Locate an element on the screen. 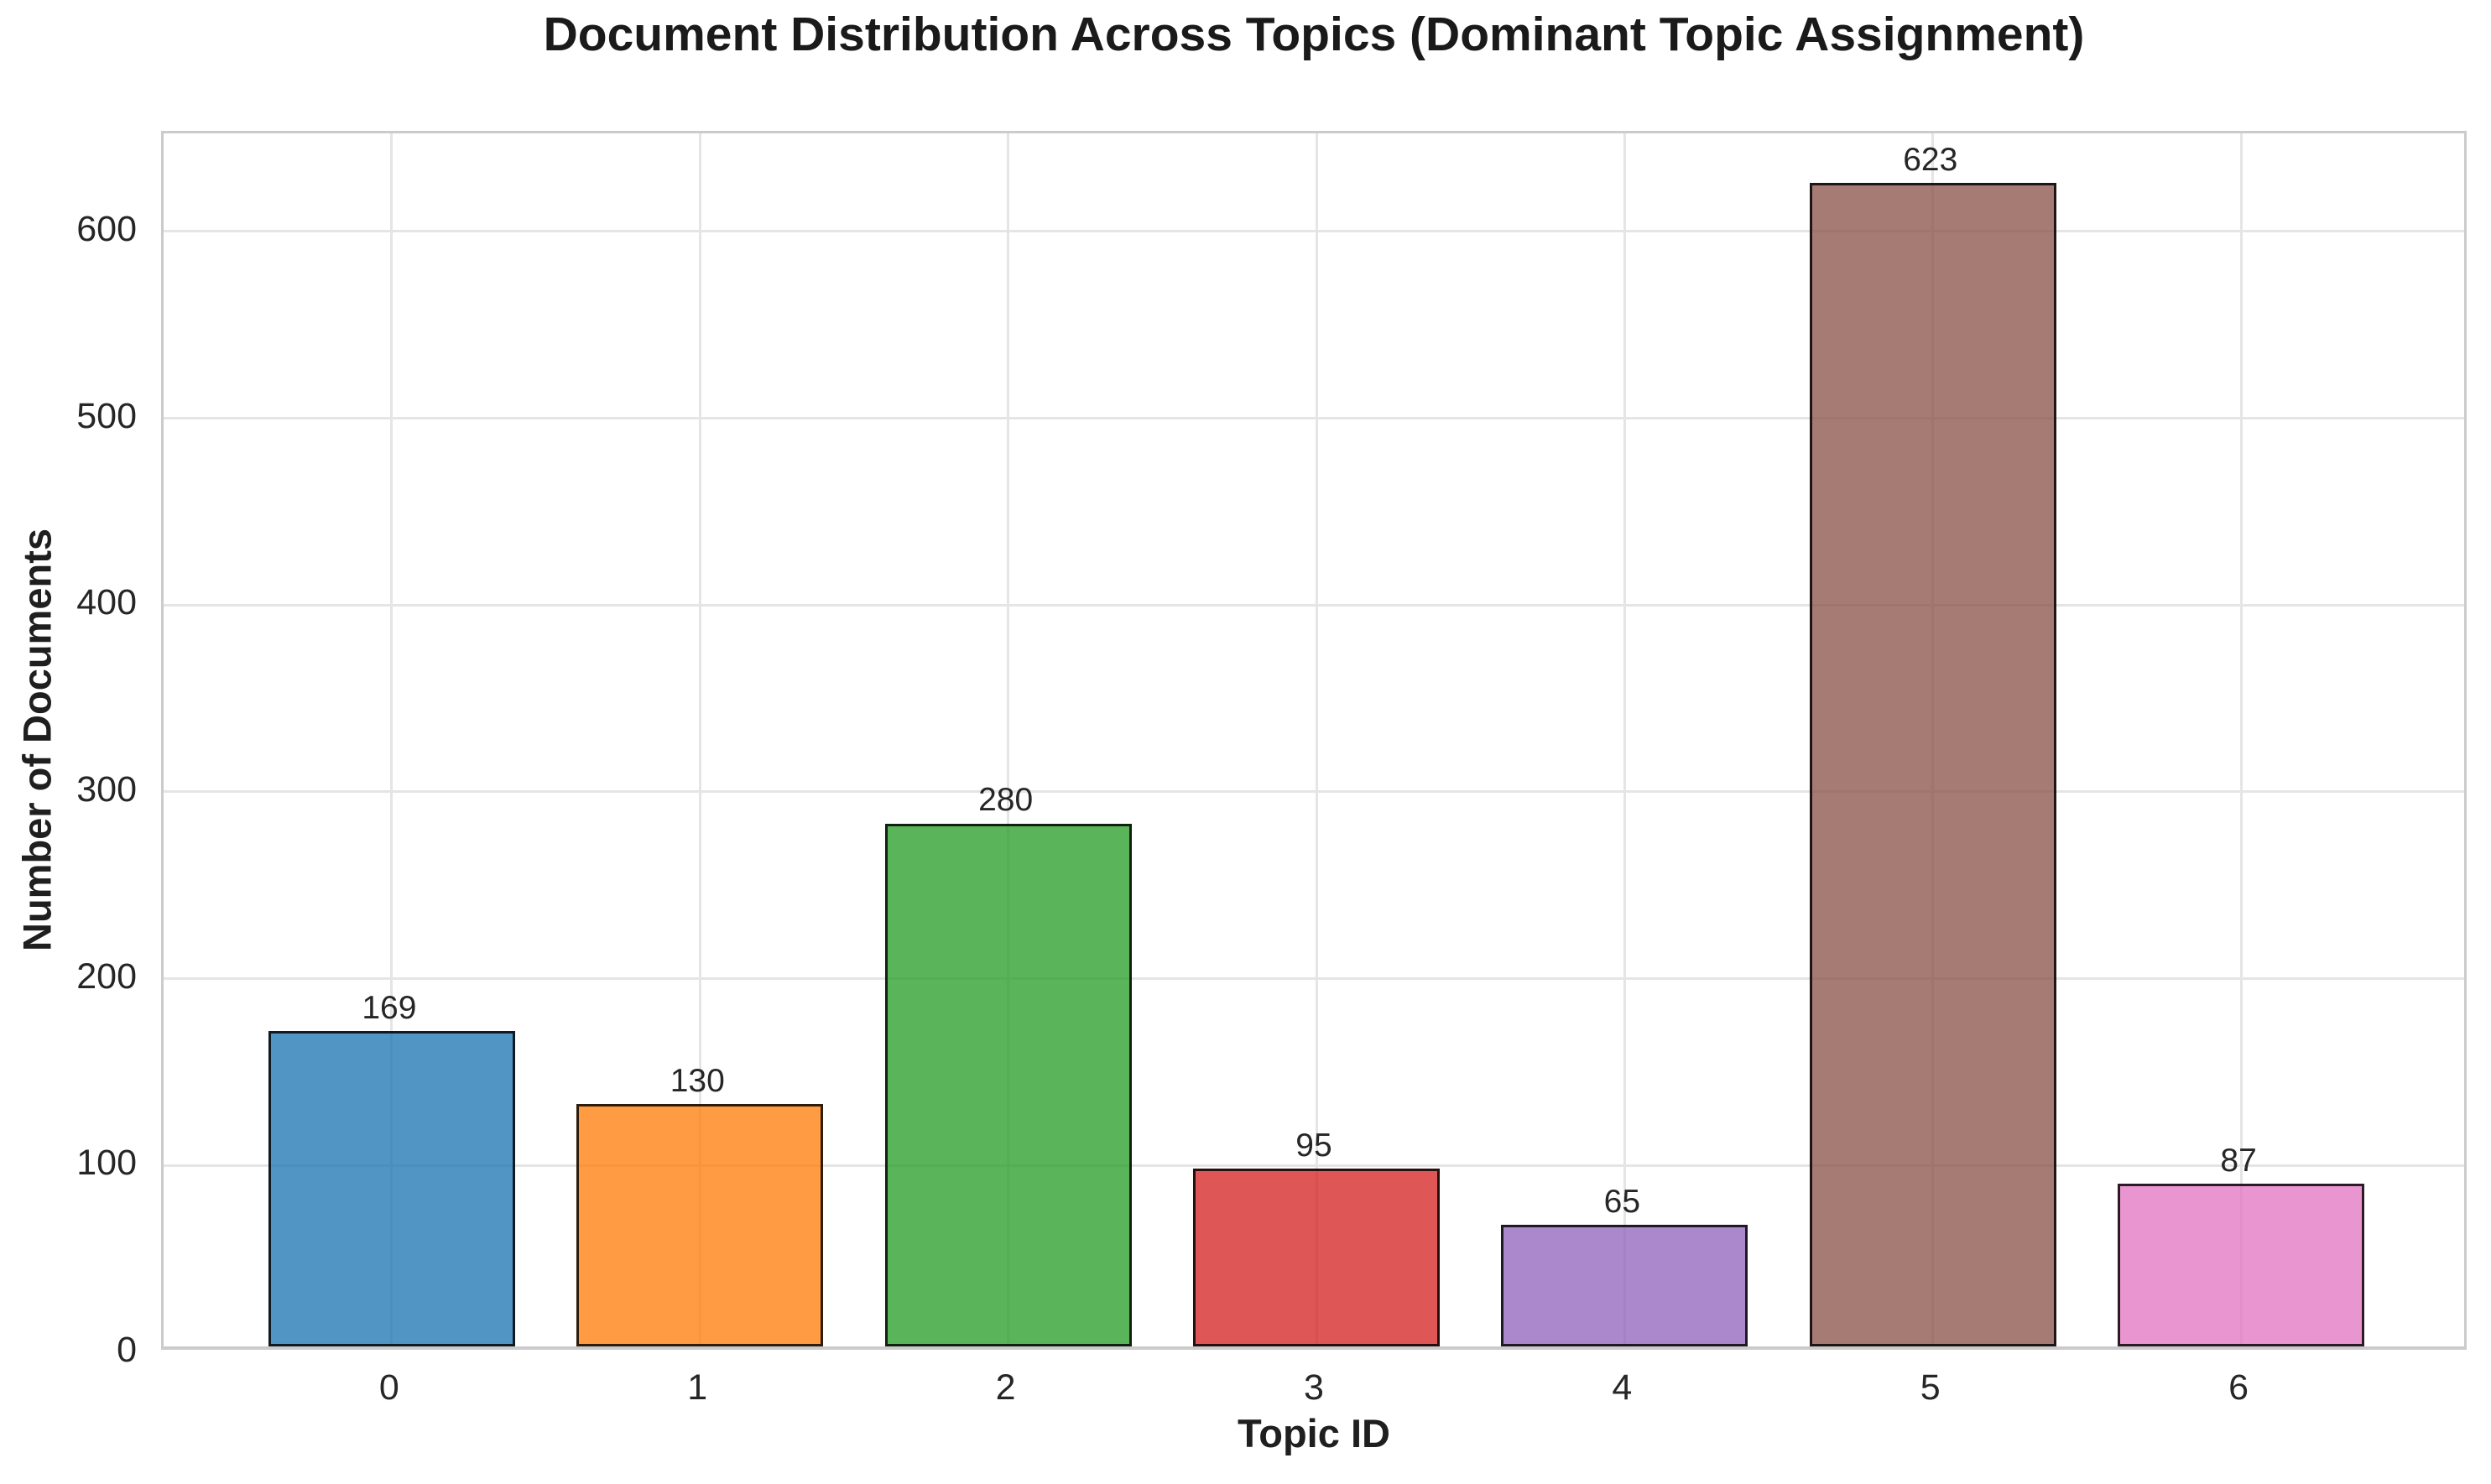  bar-value-label-2: 280 is located at coordinates (1006, 800).